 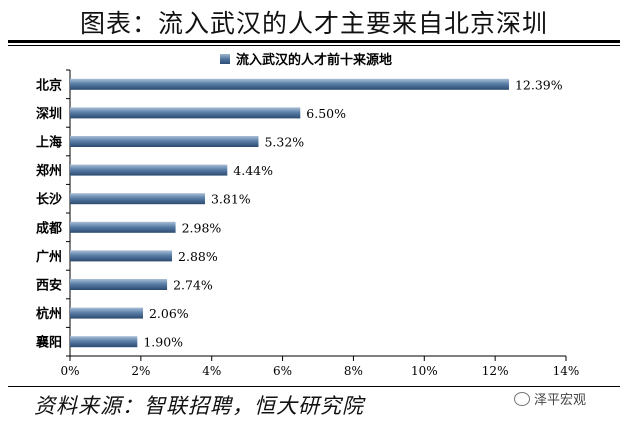 What do you see at coordinates (198, 256) in the screenshot?
I see `data-label: 2.88%` at bounding box center [198, 256].